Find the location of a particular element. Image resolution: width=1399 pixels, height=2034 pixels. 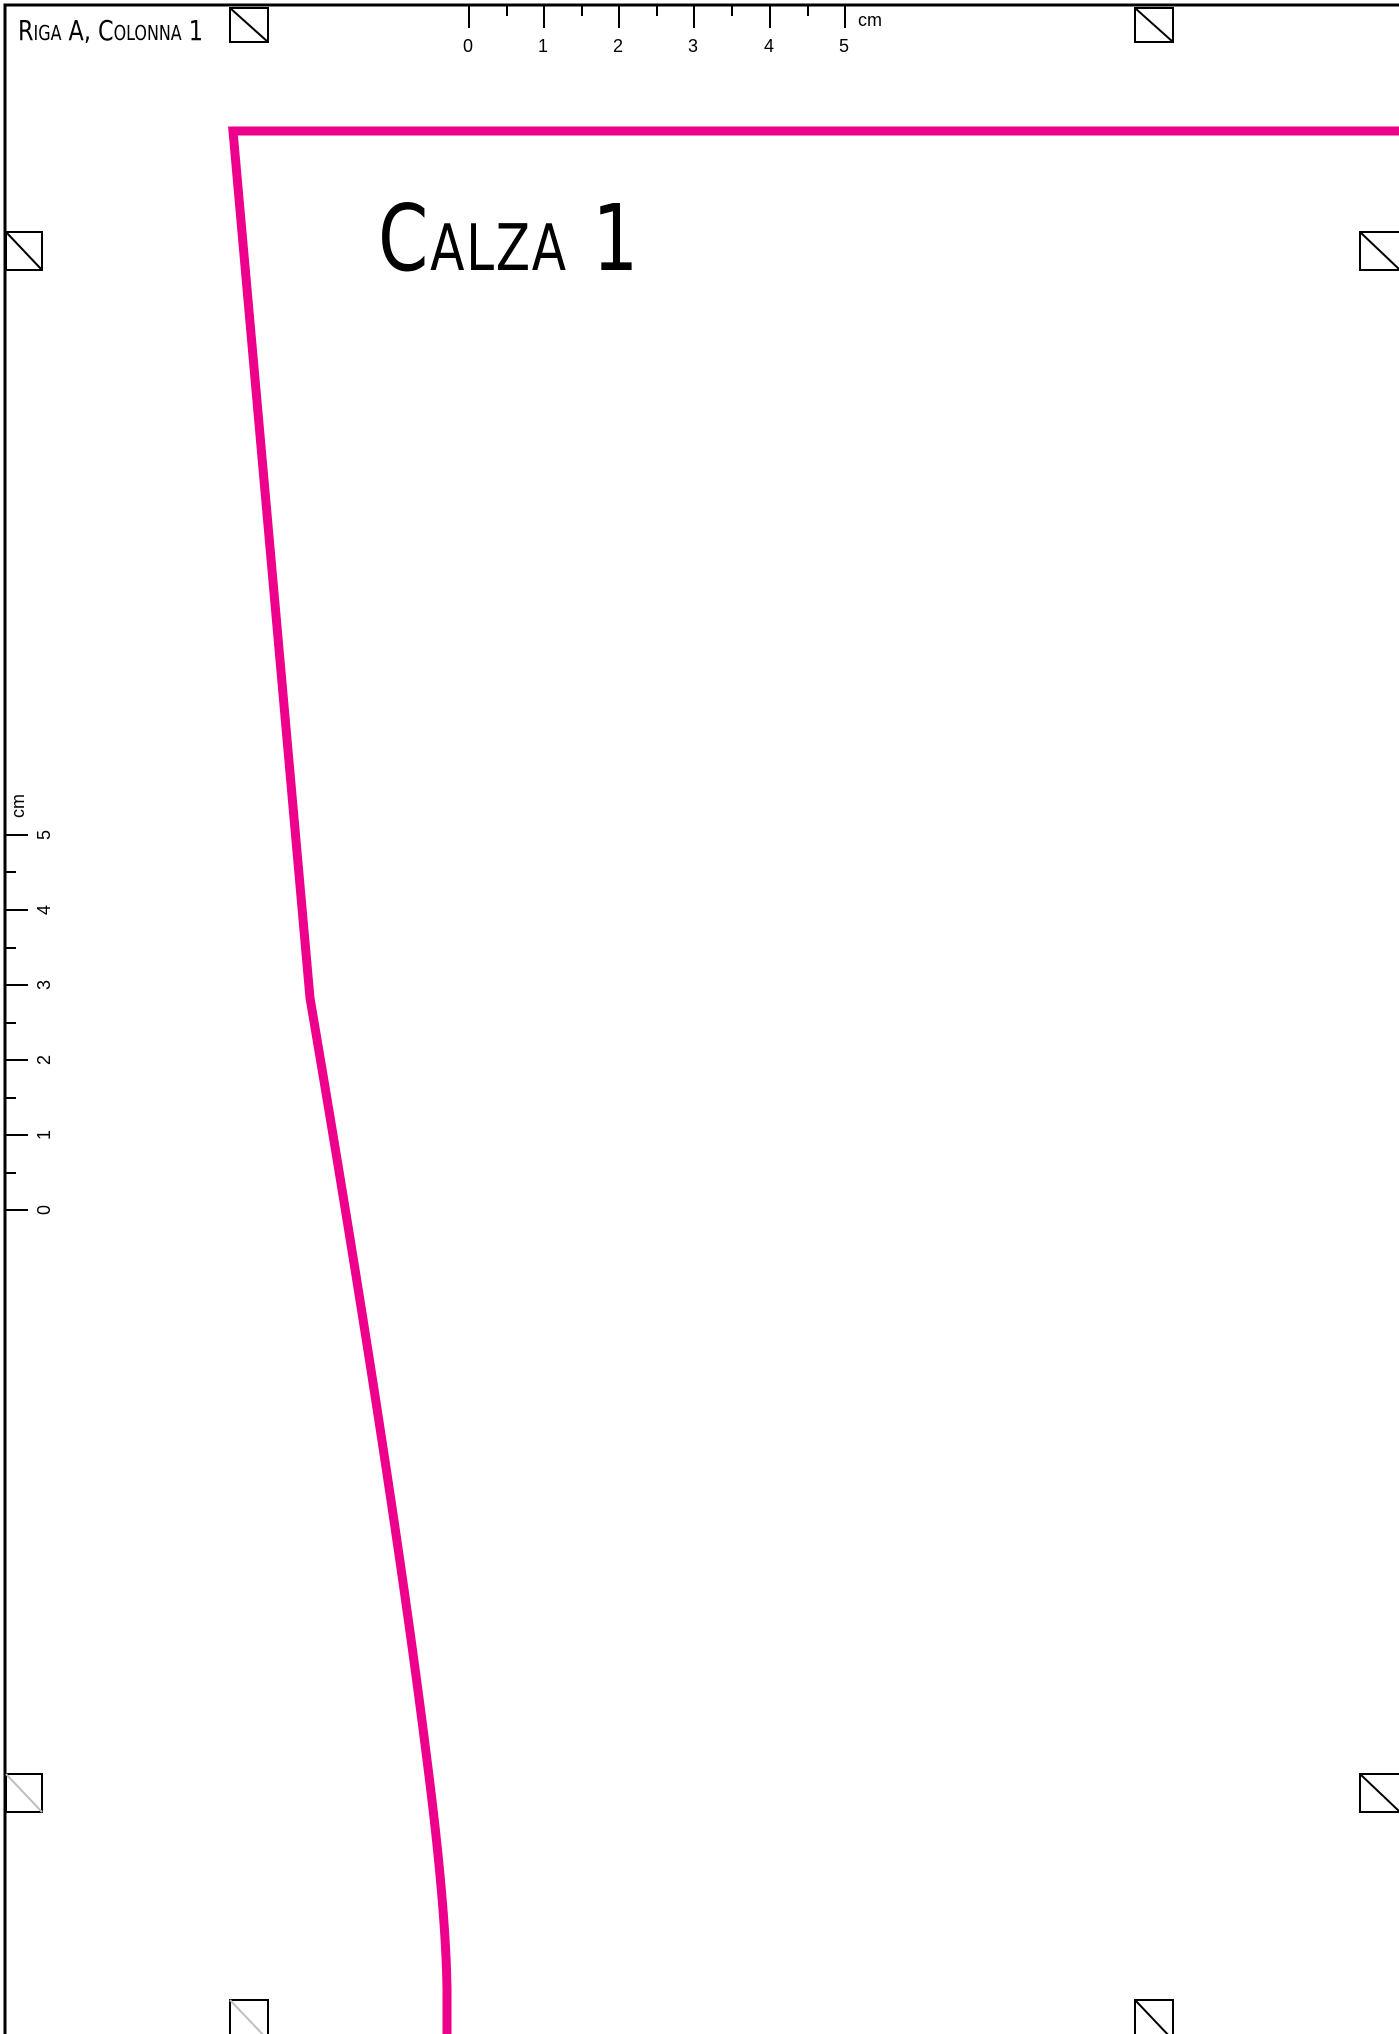

h-ruler-label-4: 4 is located at coordinates (769, 46).